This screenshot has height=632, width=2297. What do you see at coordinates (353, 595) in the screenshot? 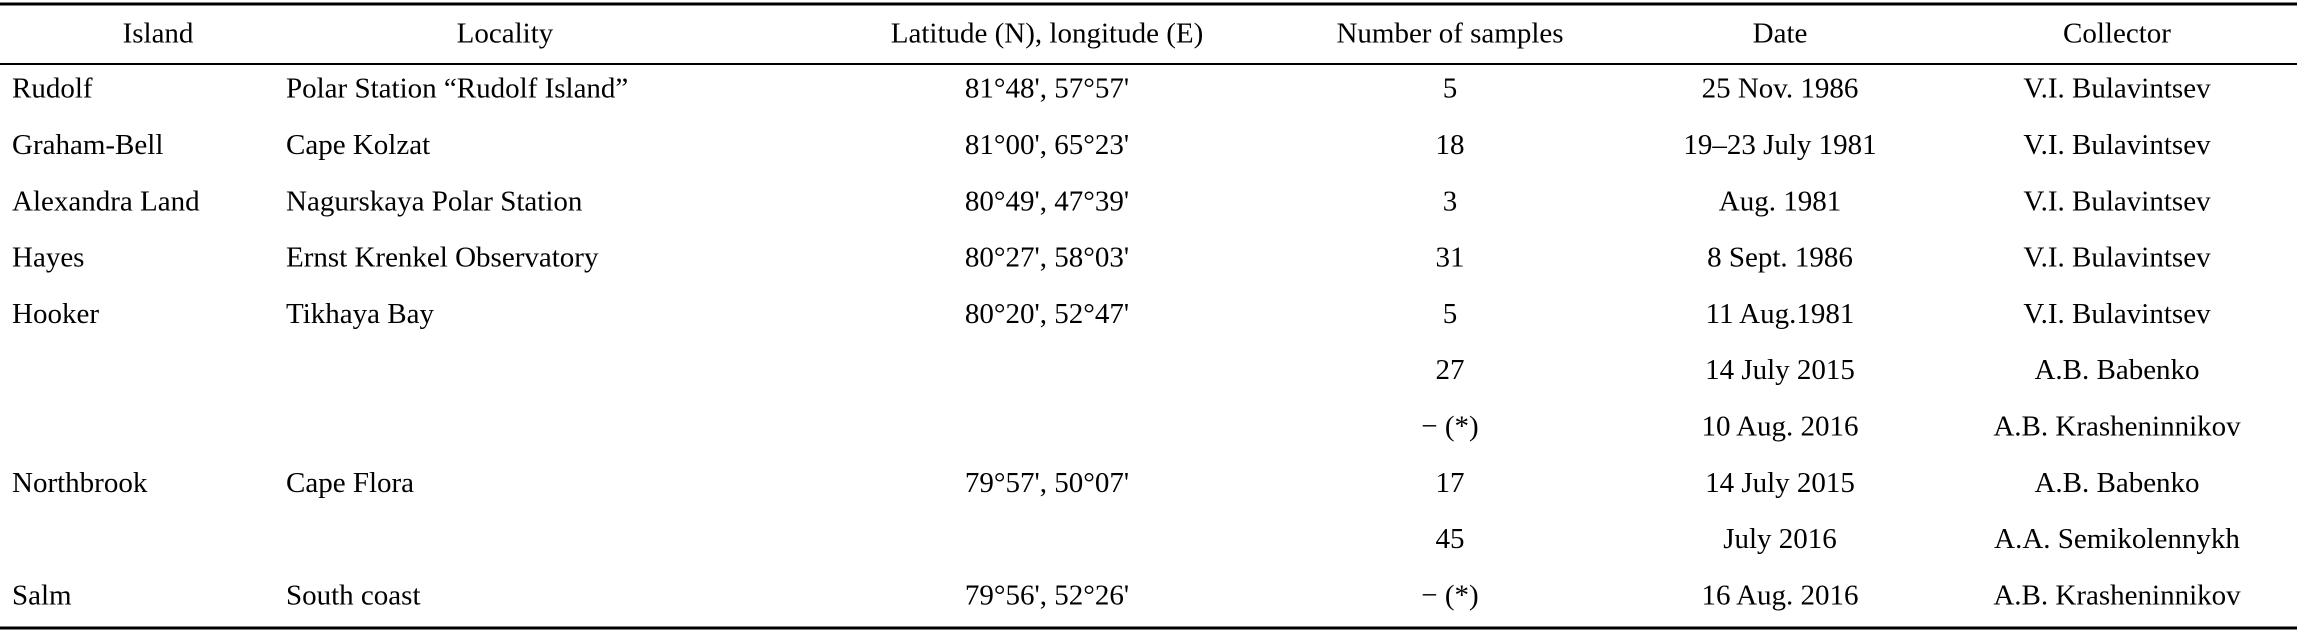
I see `table-cell: South coast` at bounding box center [353, 595].